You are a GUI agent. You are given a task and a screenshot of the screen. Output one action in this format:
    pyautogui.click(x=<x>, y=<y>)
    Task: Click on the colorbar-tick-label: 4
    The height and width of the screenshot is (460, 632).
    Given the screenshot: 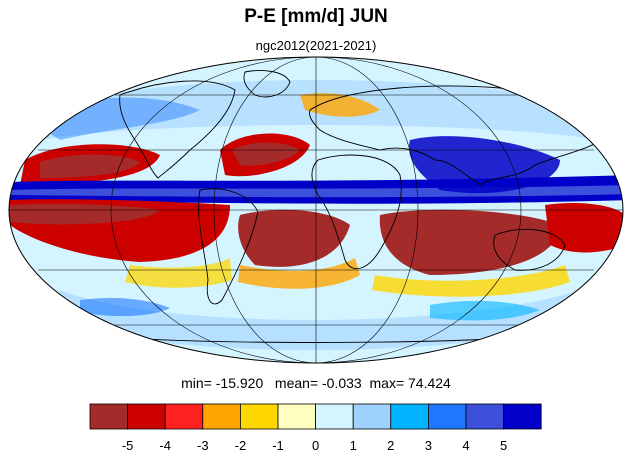 What is the action you would take?
    pyautogui.click(x=465, y=445)
    